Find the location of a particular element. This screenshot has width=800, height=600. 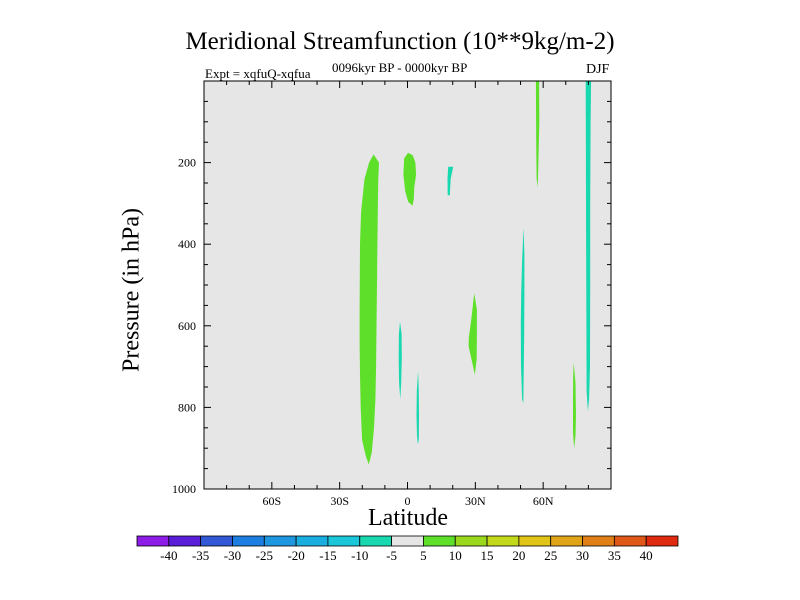

colorbar-label: 40 is located at coordinates (646, 555).